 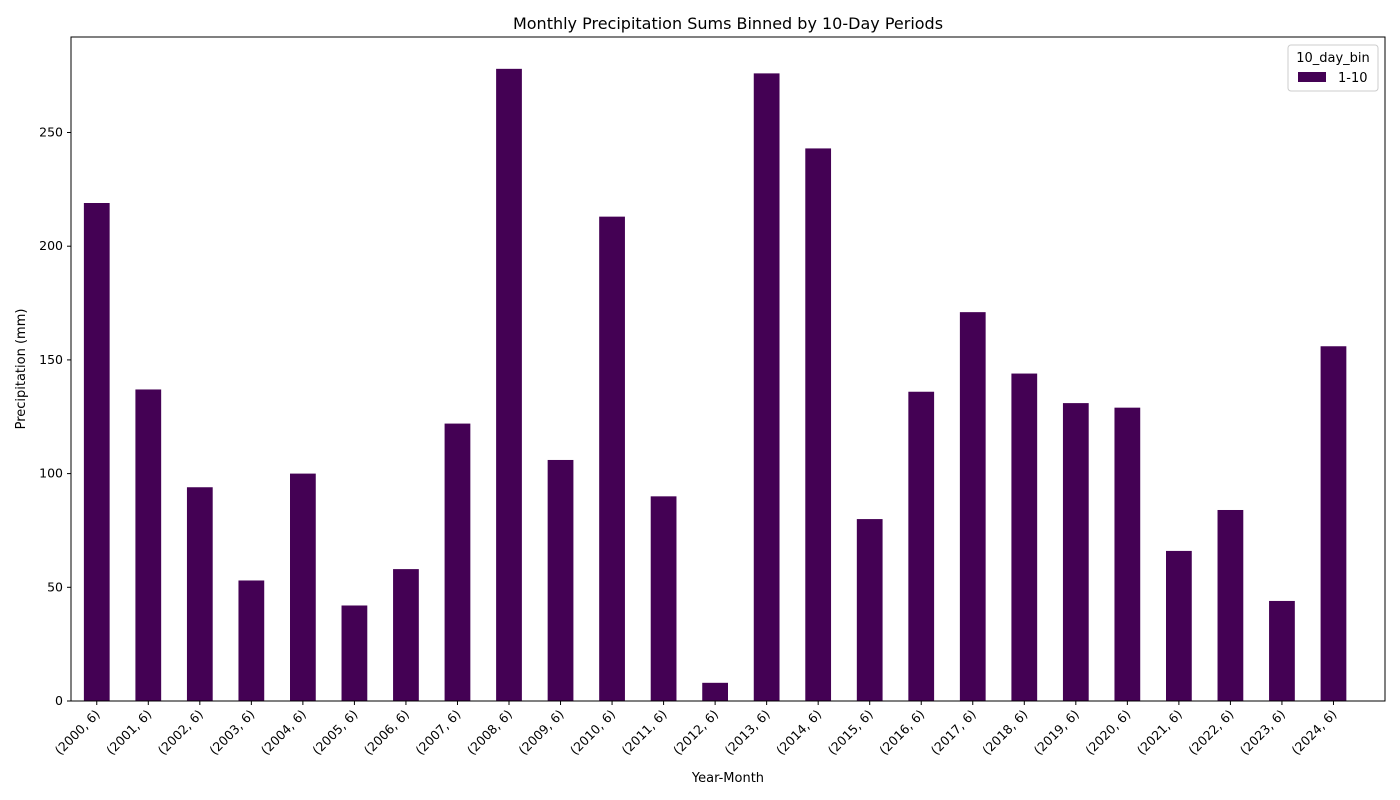 I want to click on legend-title: 10_day_bin, so click(x=1333, y=58).